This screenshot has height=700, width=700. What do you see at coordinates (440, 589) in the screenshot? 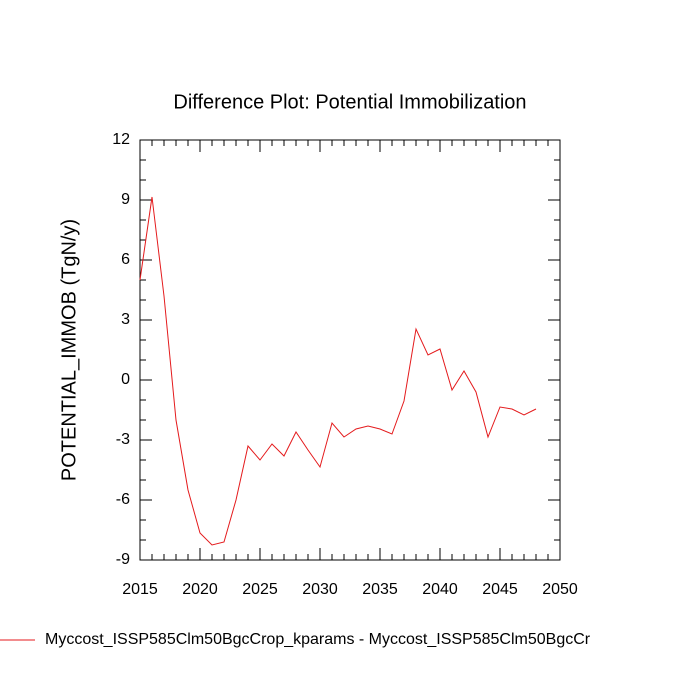
I see `x-tick-label: 2040` at bounding box center [440, 589].